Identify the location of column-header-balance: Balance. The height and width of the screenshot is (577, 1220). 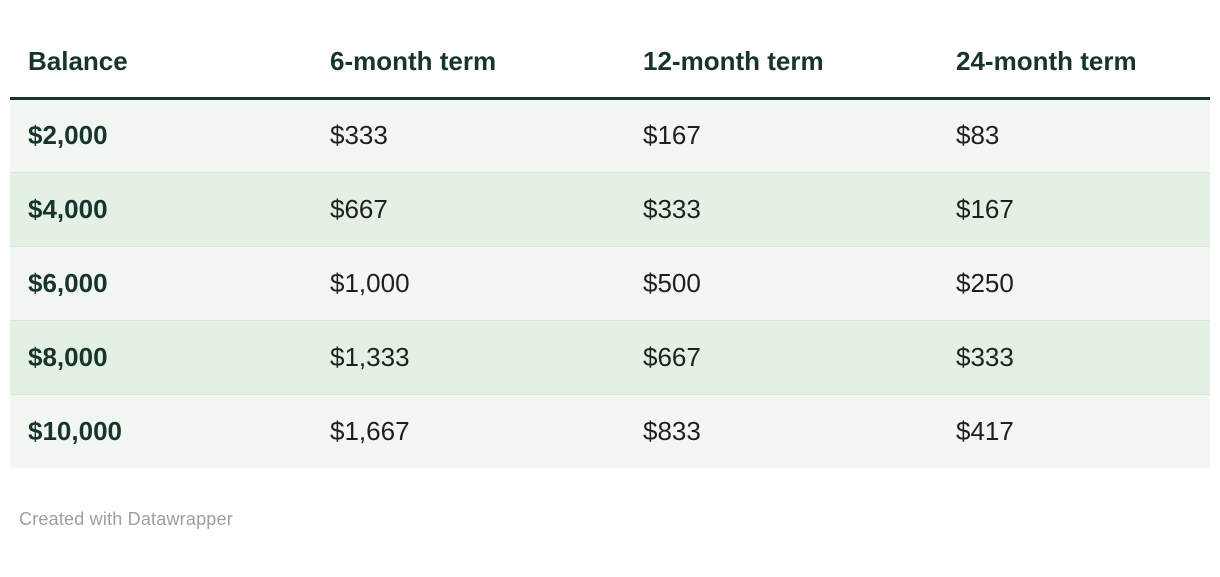
(78, 61).